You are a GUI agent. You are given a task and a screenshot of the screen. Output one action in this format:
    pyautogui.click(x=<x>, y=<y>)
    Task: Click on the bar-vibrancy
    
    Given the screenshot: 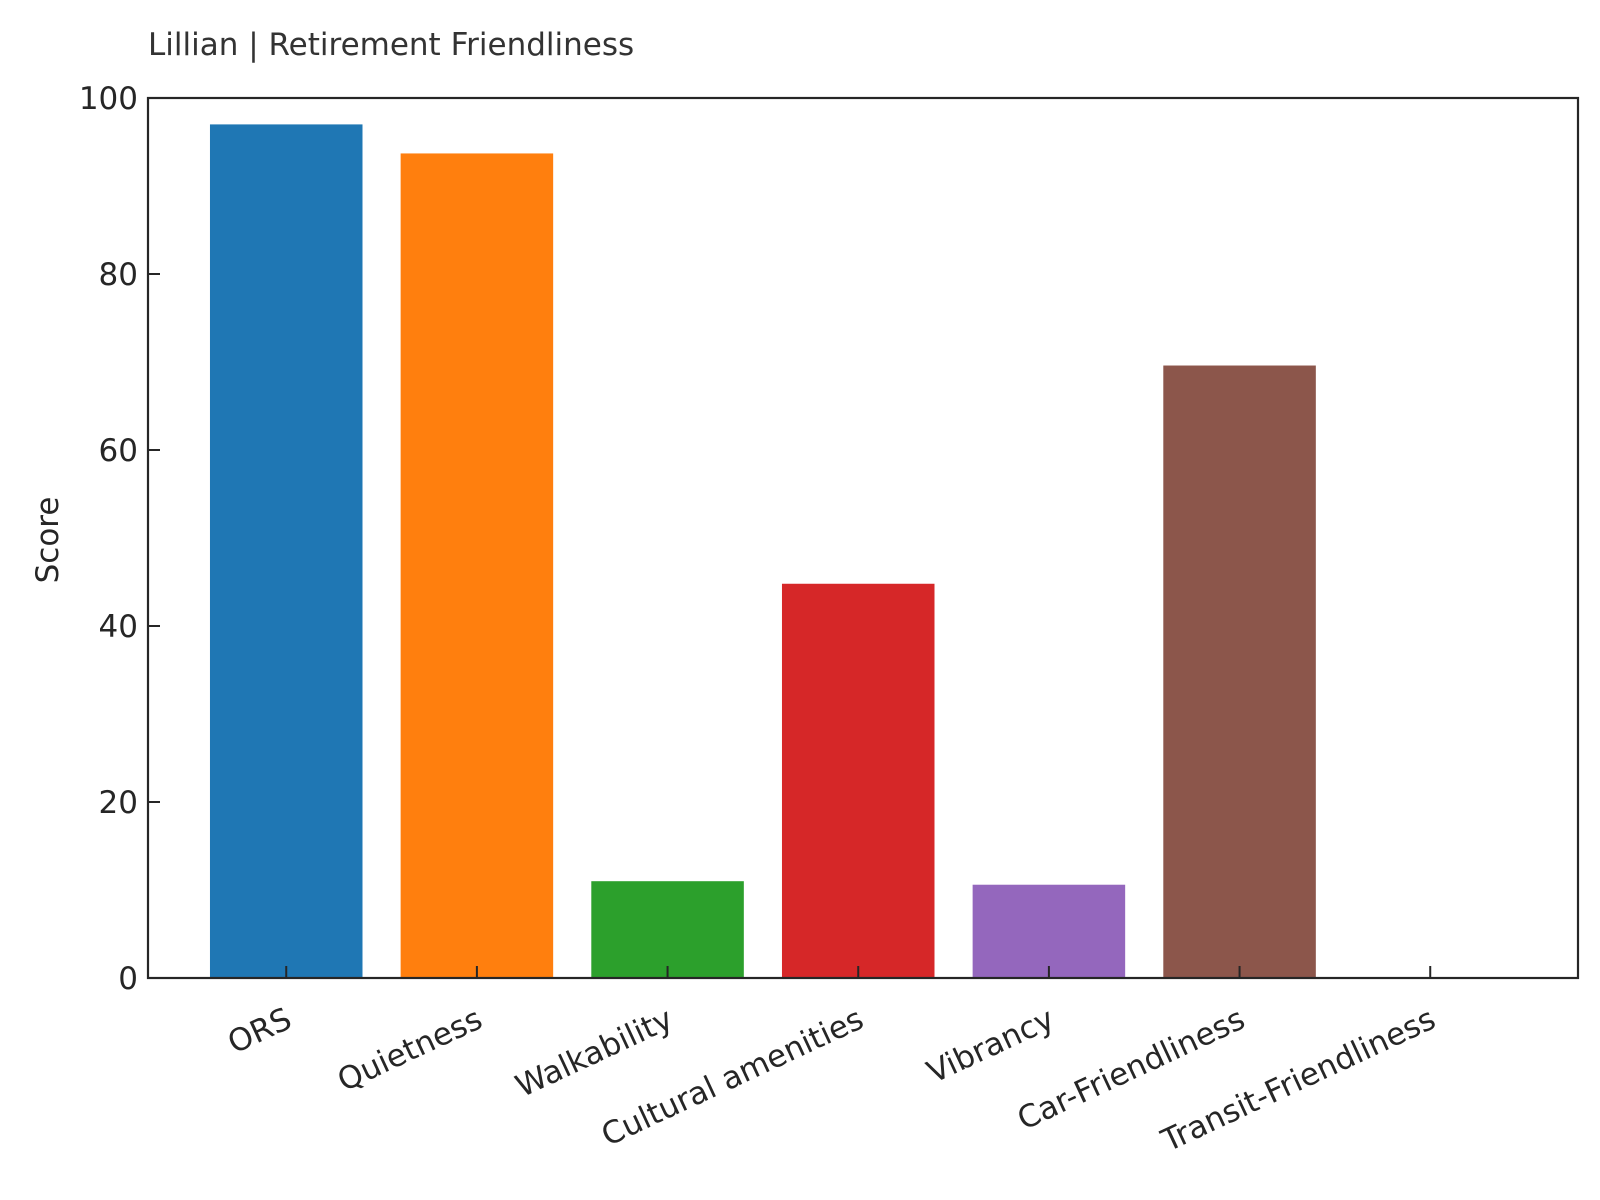 What is the action you would take?
    pyautogui.click(x=1049, y=931)
    